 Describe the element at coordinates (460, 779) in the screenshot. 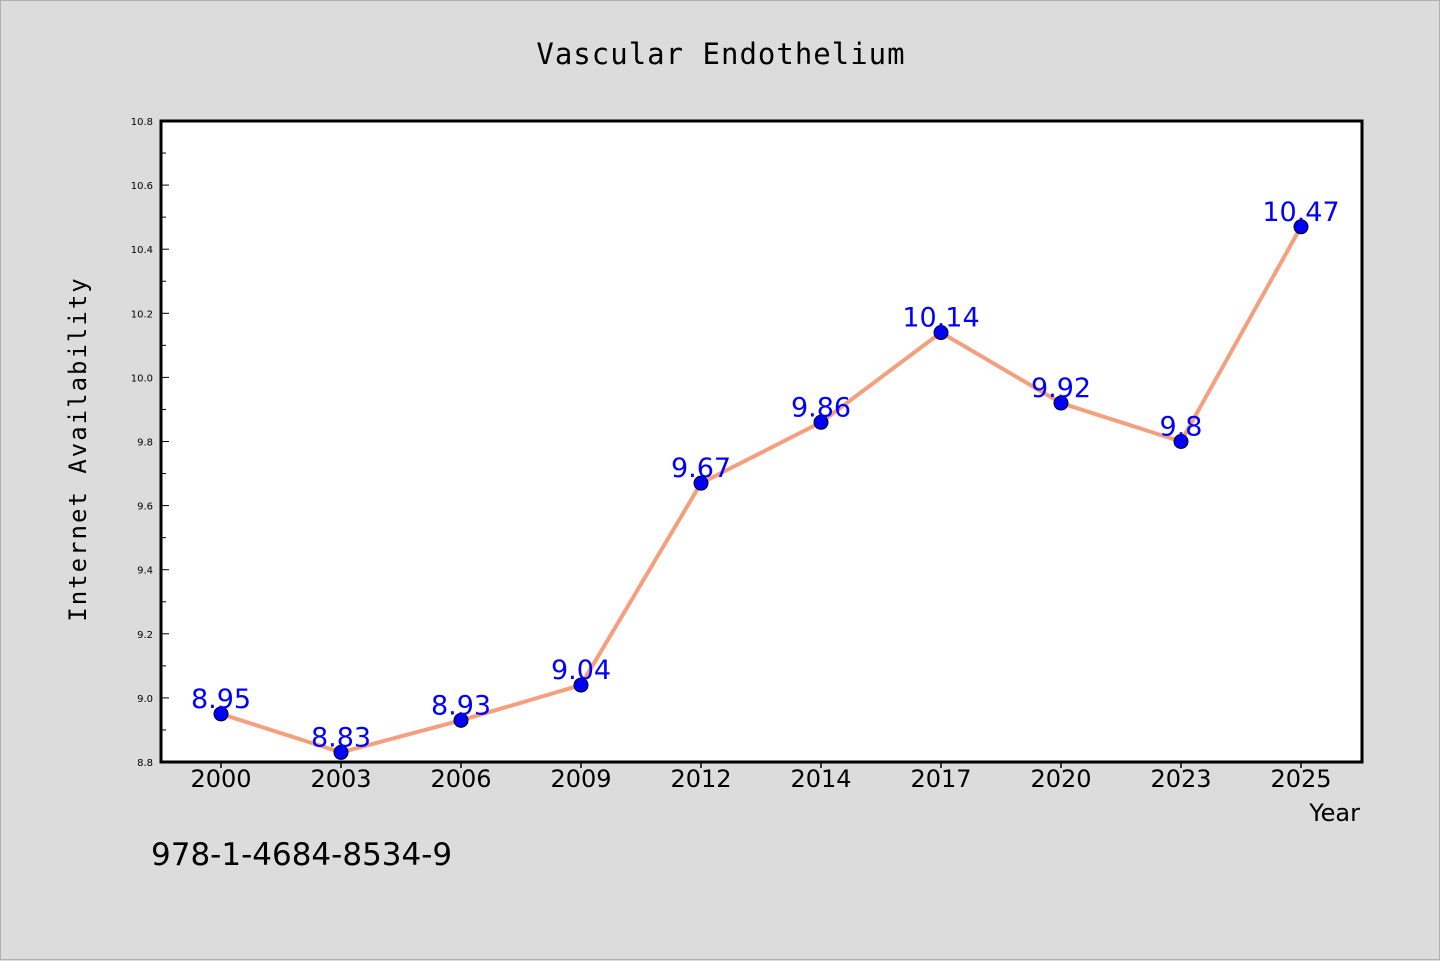

I see `x-tick-label: 2006` at that location.